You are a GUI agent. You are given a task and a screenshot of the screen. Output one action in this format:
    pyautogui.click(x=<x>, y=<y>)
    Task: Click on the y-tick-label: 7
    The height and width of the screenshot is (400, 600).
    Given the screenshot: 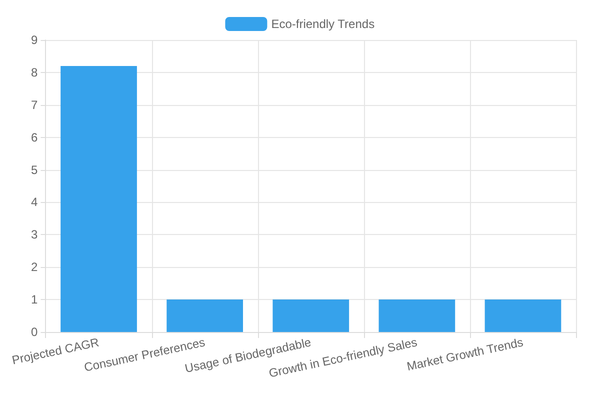 What is the action you would take?
    pyautogui.click(x=34, y=105)
    